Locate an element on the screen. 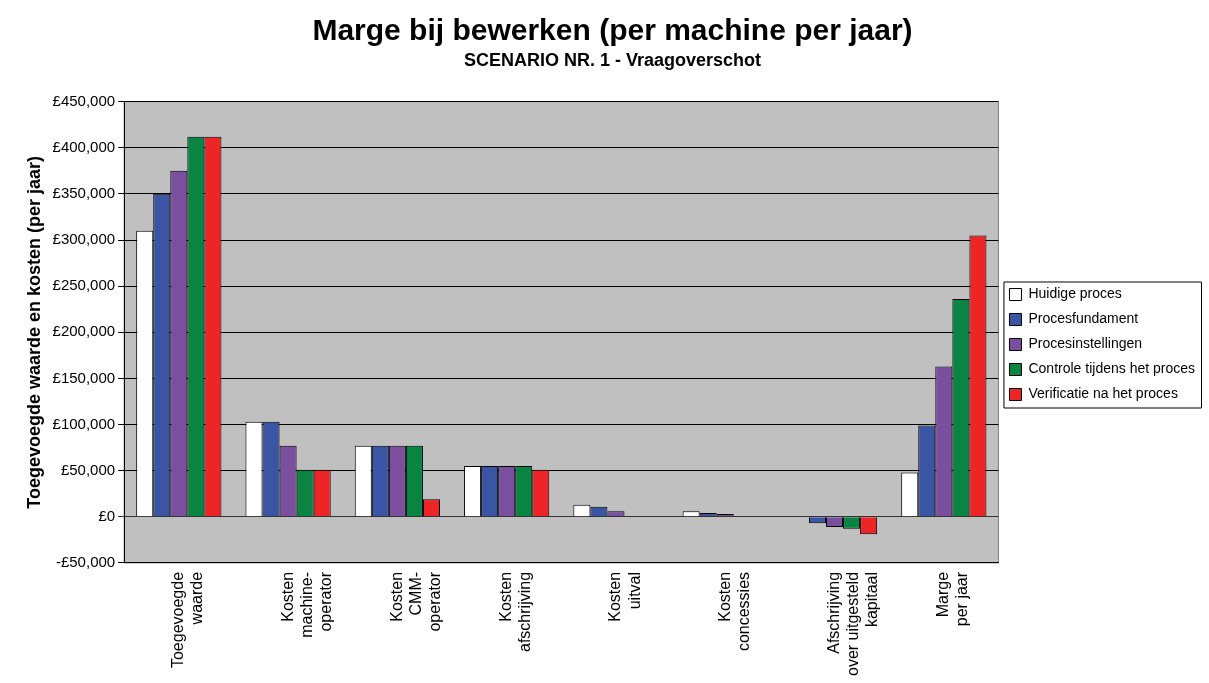 The width and height of the screenshot is (1209, 683). y-tick-label: £450,000 is located at coordinates (84, 100).